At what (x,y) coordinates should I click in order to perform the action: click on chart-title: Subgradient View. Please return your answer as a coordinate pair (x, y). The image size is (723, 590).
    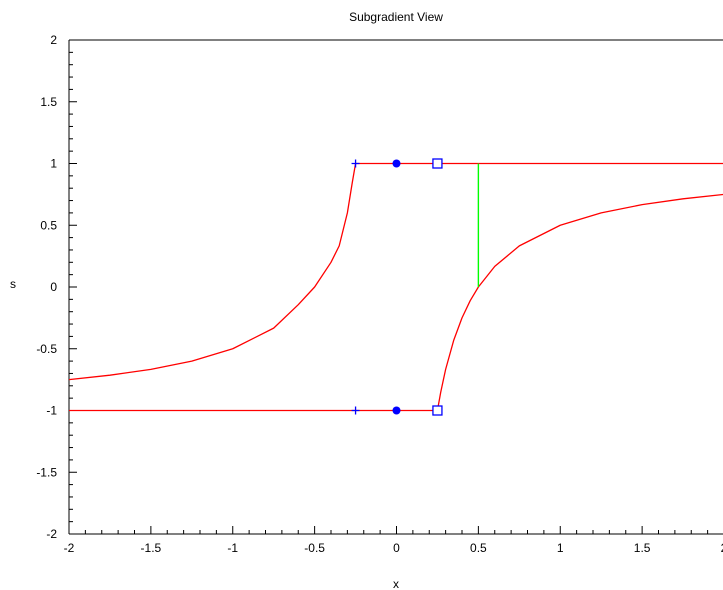
    Looking at the image, I should click on (396, 17).